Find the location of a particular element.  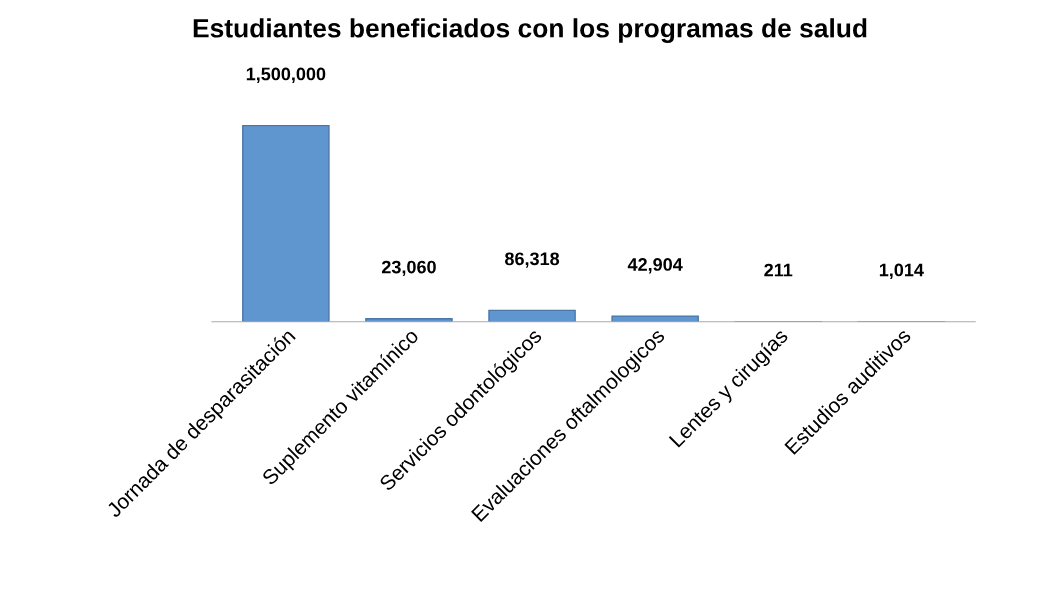

data-label: 1,500,000 is located at coordinates (286, 75).